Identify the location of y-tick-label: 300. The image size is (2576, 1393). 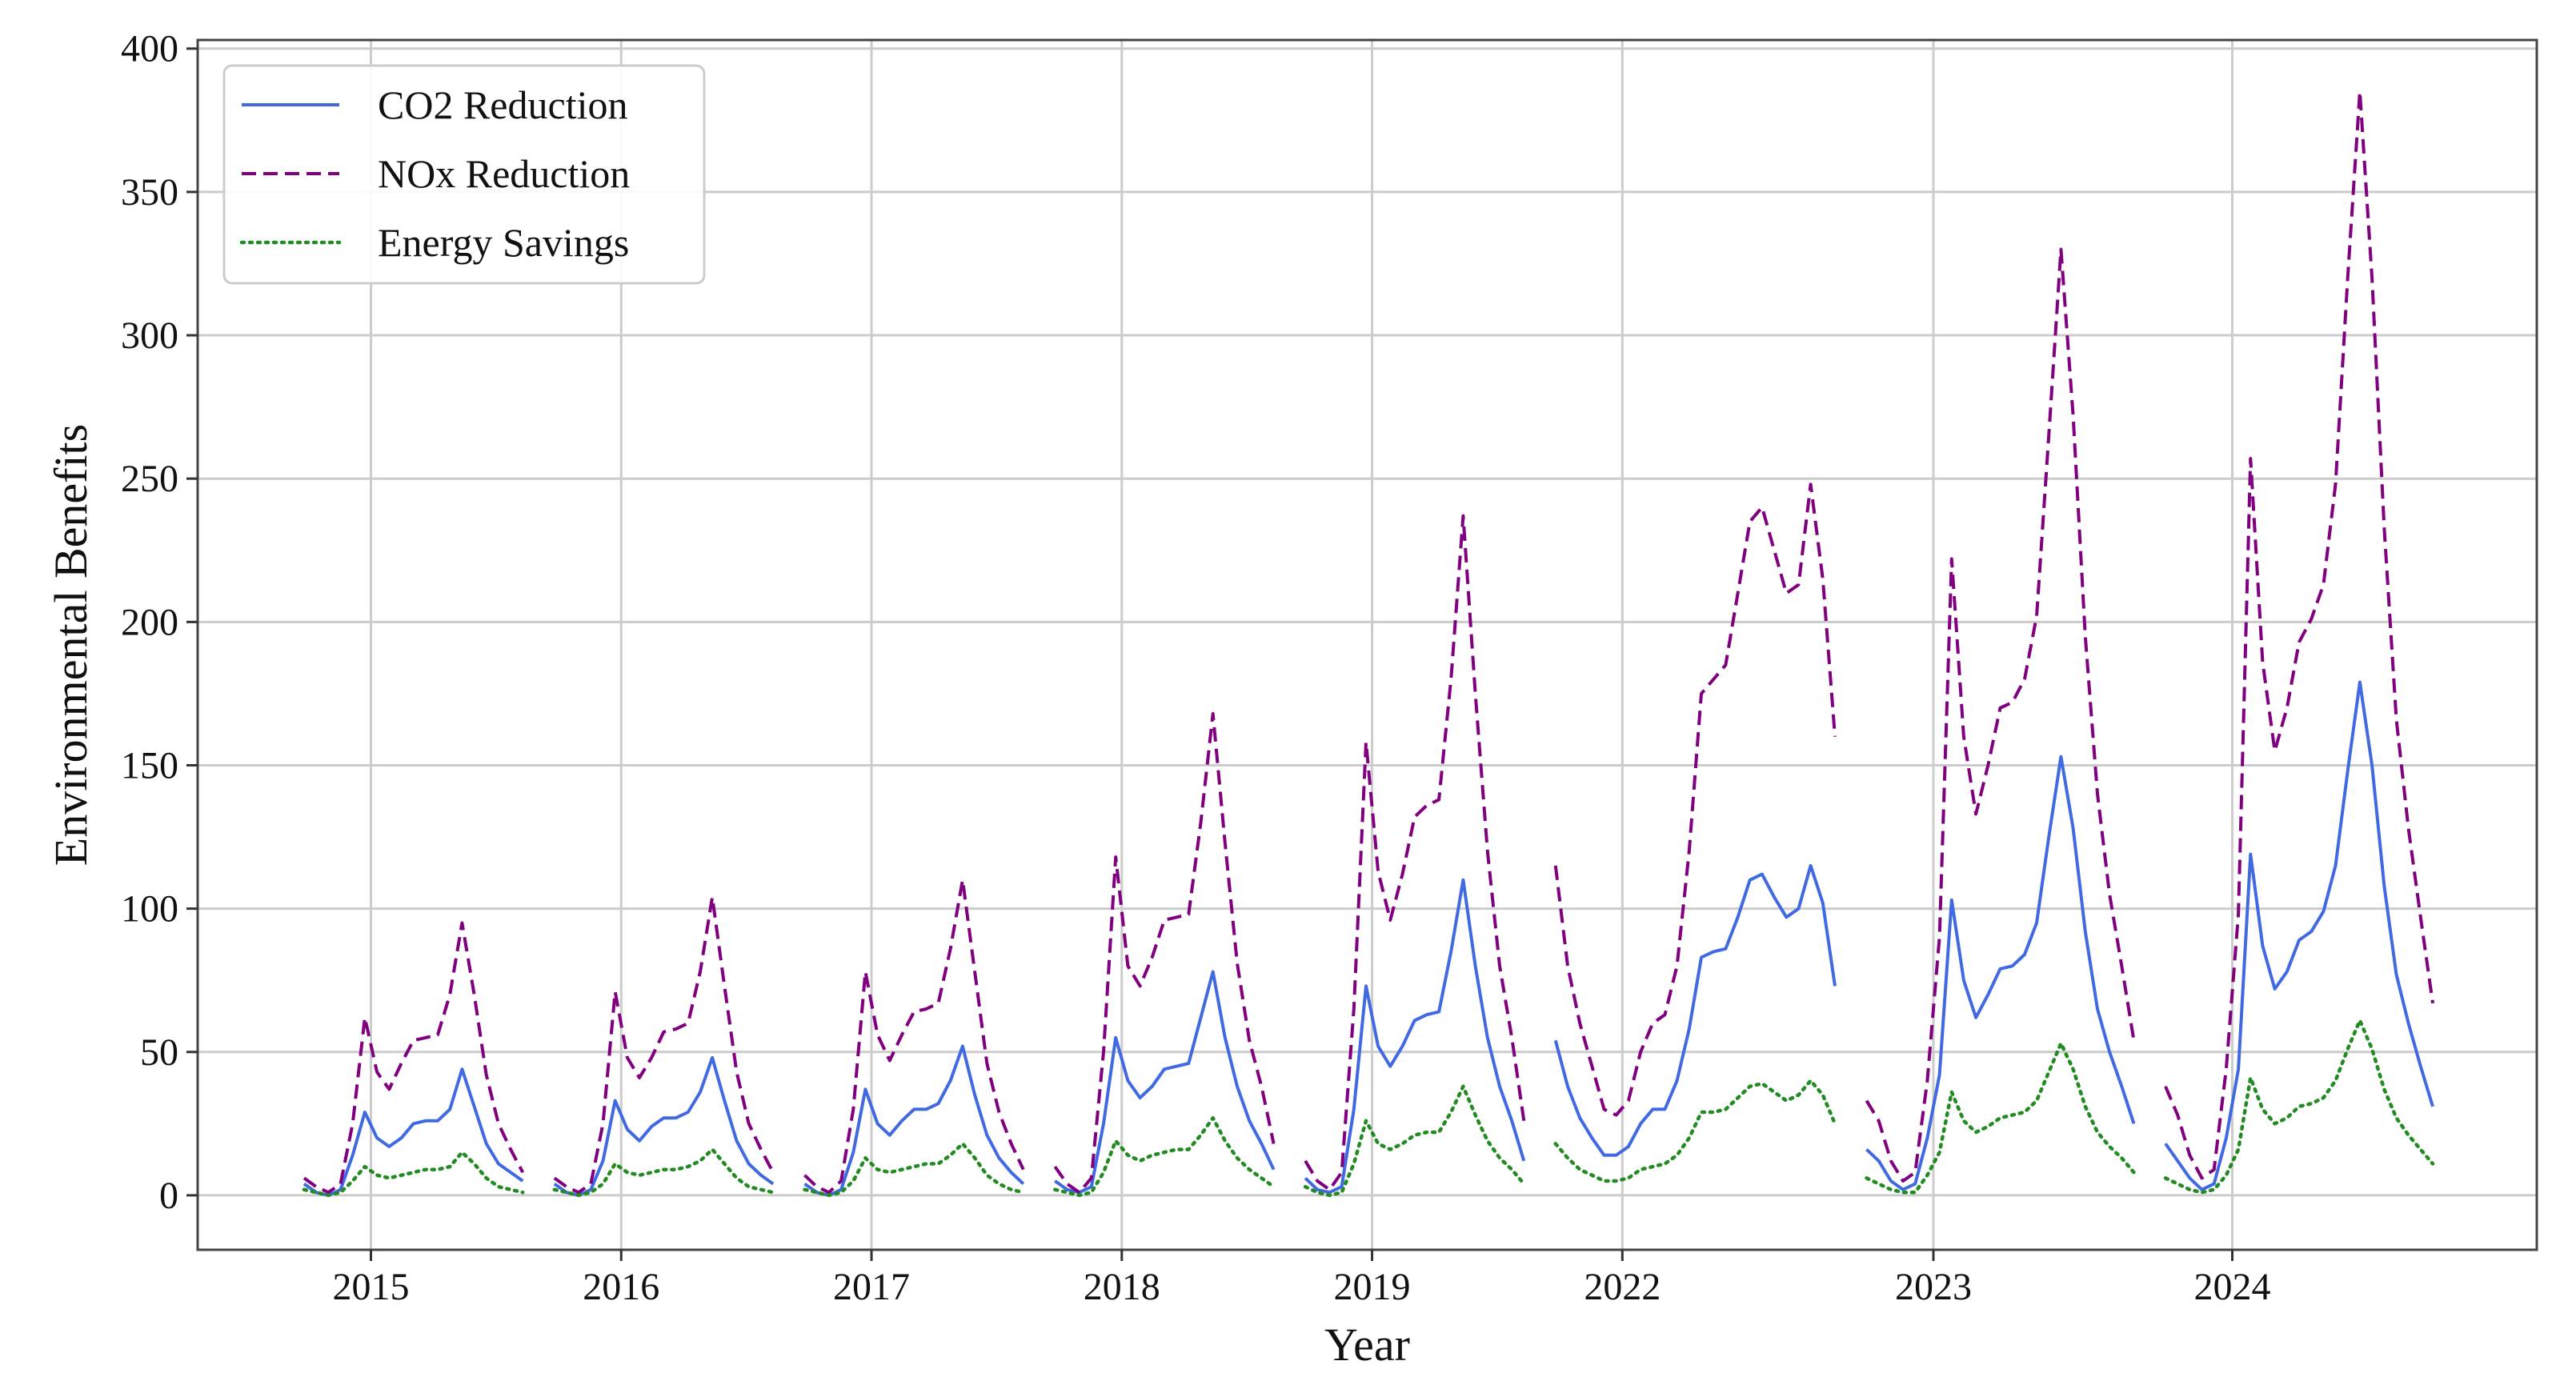
(149, 335).